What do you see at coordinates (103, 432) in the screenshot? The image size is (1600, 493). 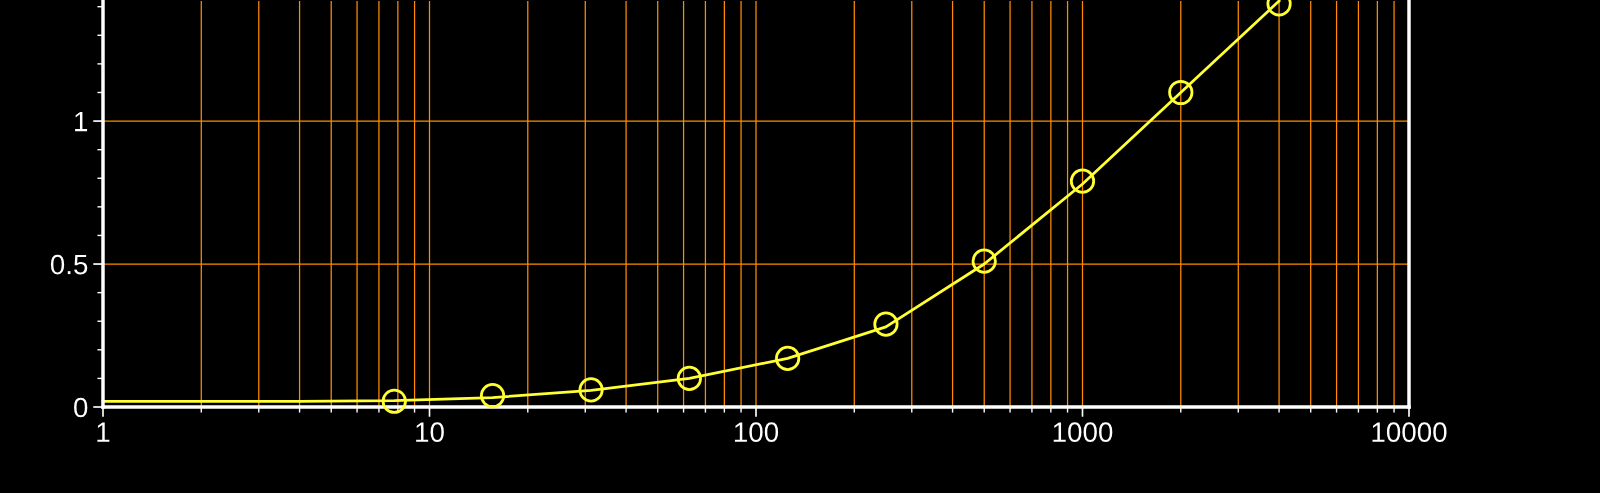 I see `x-tick-label: 1` at bounding box center [103, 432].